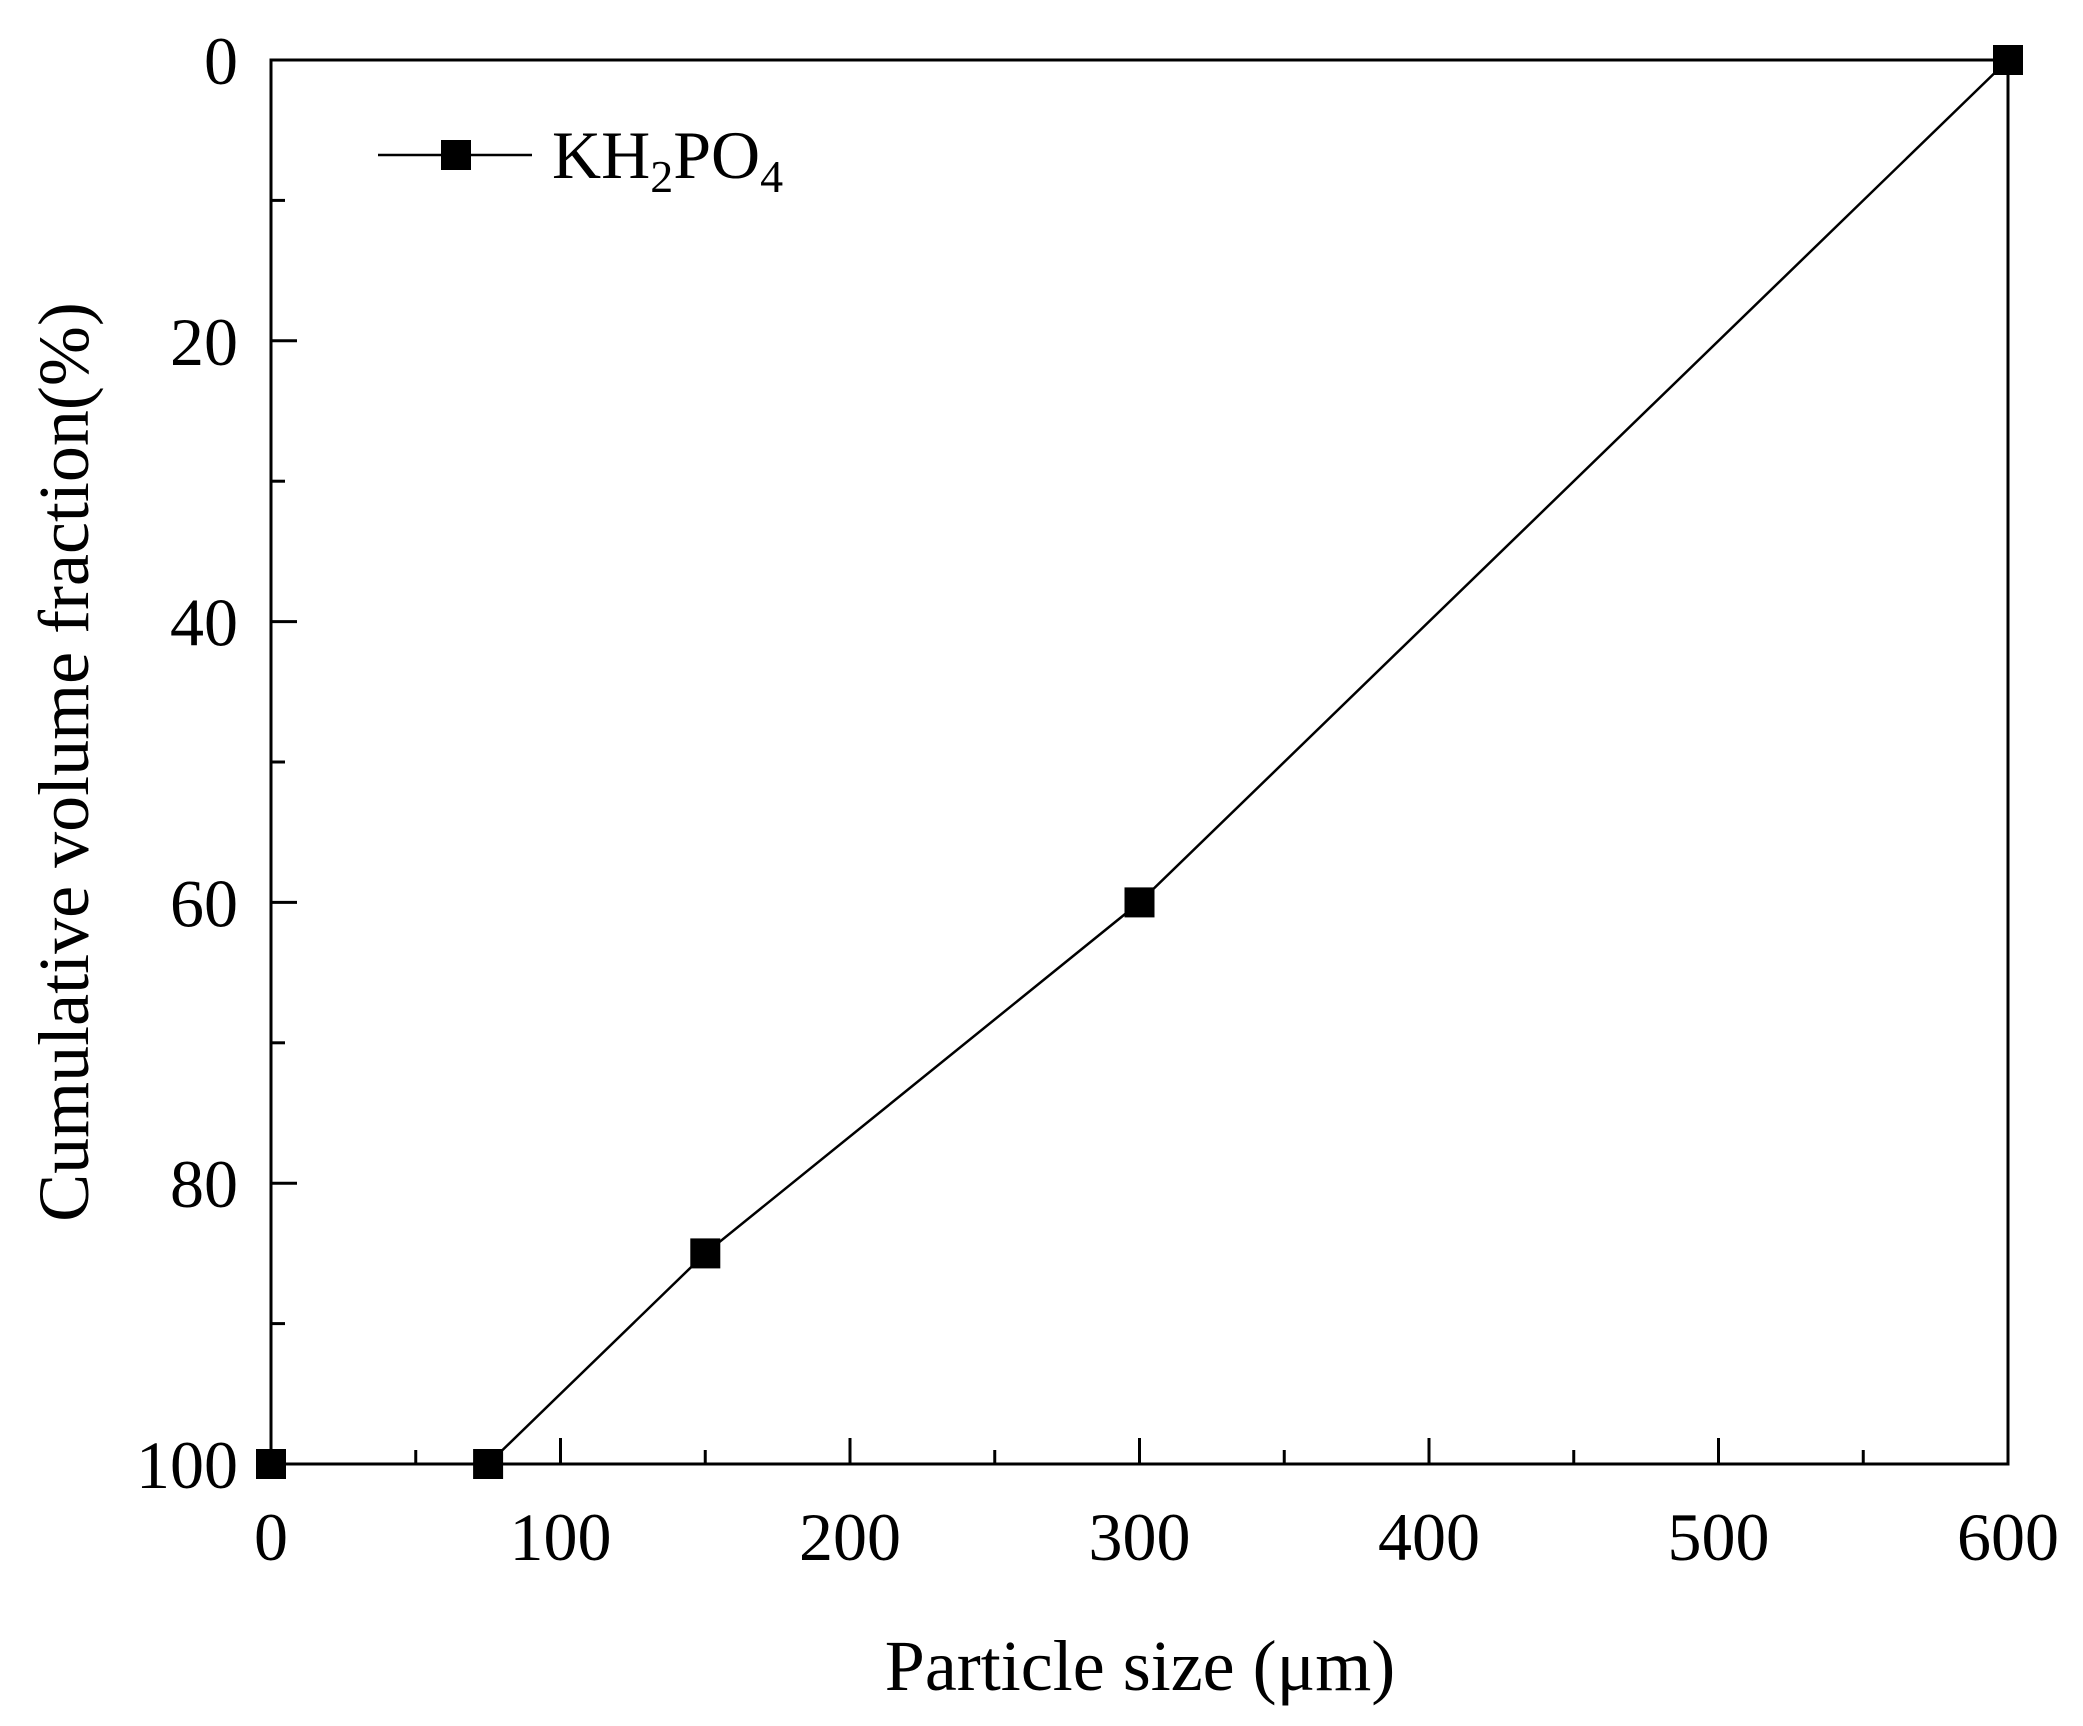 This screenshot has height=1726, width=2083. Describe the element at coordinates (204, 623) in the screenshot. I see `y-tick-label: 40` at that location.